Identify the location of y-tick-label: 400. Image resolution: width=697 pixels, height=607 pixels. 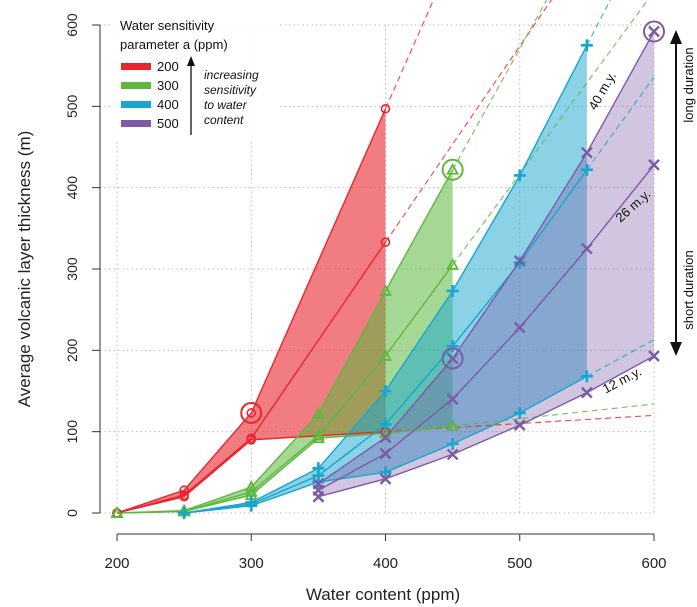
(72, 188).